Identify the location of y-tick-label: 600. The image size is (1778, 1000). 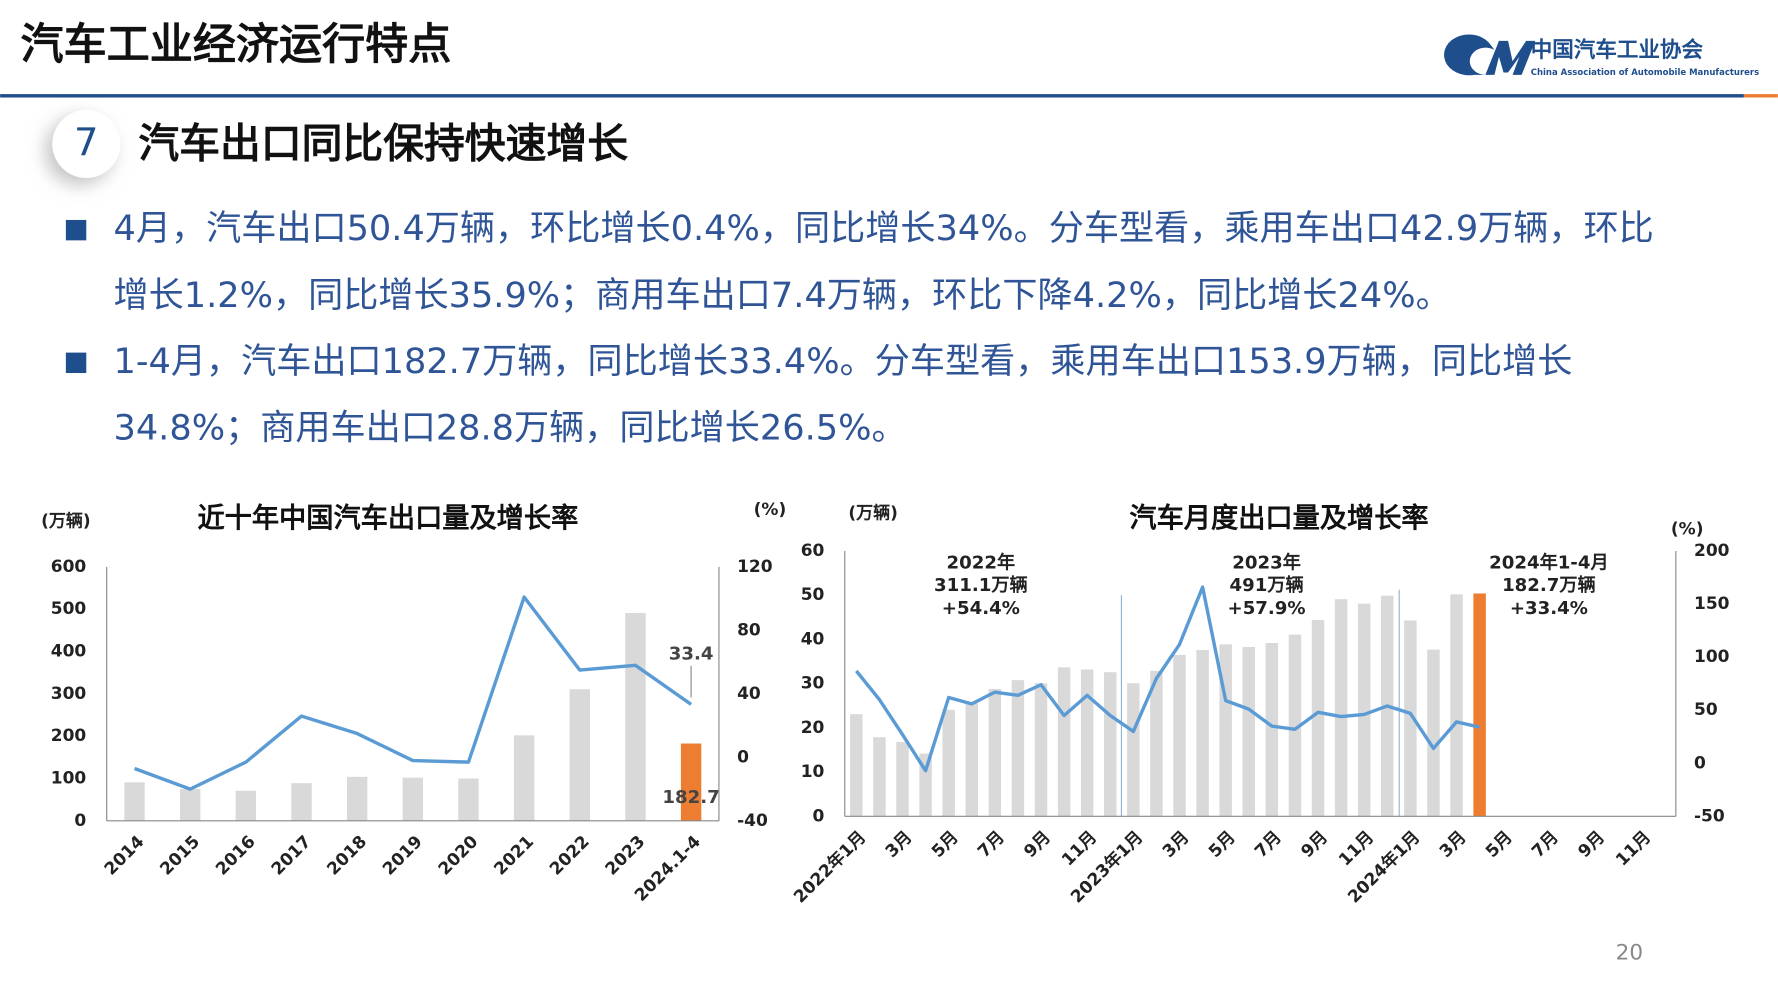
(69, 567).